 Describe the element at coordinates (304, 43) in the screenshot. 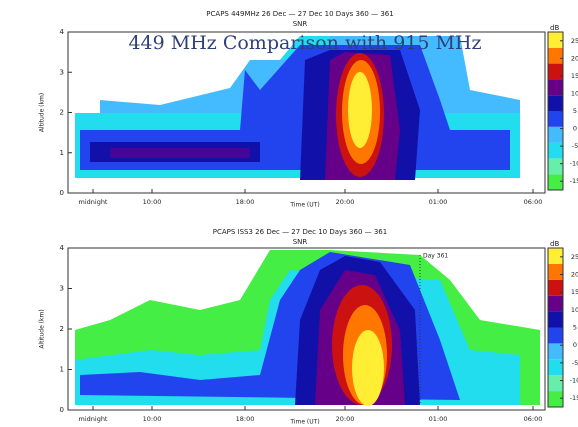

I see `slide-title: 449 MHz Comparison with 915 MHz` at that location.